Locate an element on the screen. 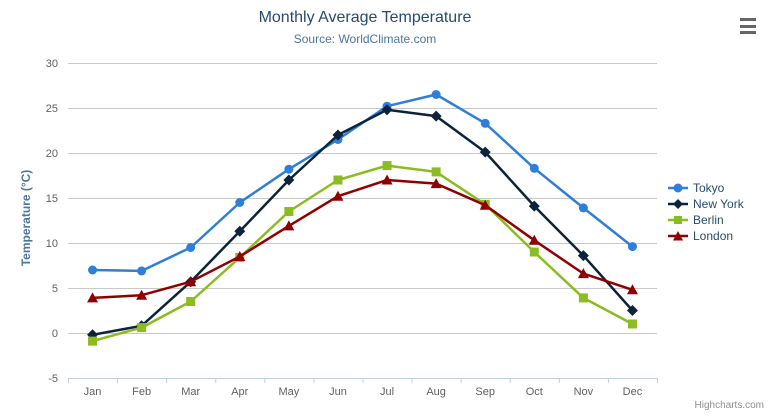 This screenshot has height=416, width=769. y-axis-label: 5 is located at coordinates (55, 289).